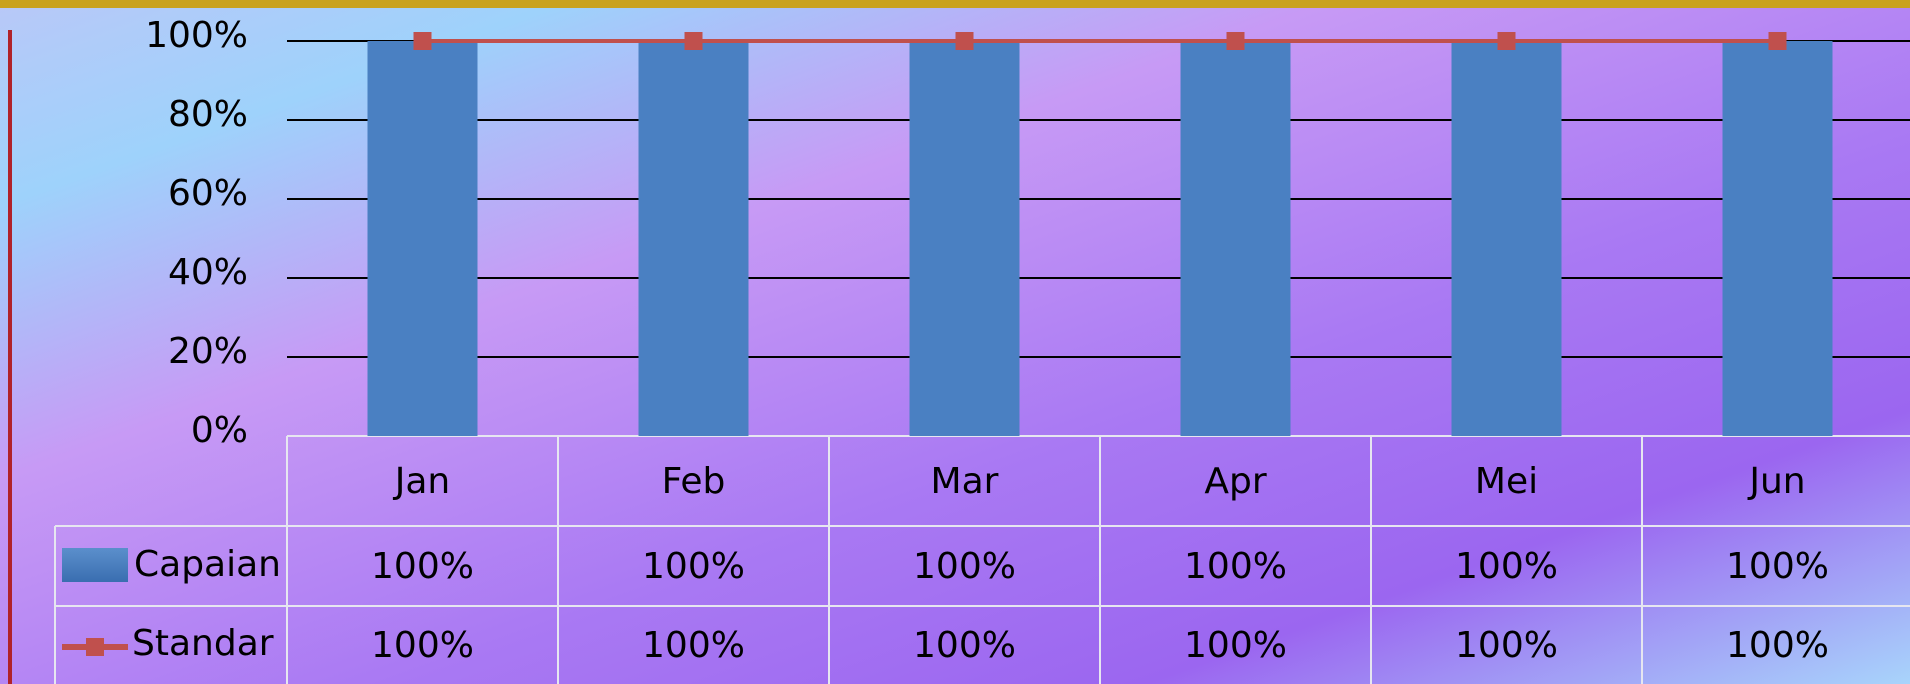 This screenshot has width=1910, height=684. What do you see at coordinates (965, 481) in the screenshot?
I see `x-tick-label: Mar` at bounding box center [965, 481].